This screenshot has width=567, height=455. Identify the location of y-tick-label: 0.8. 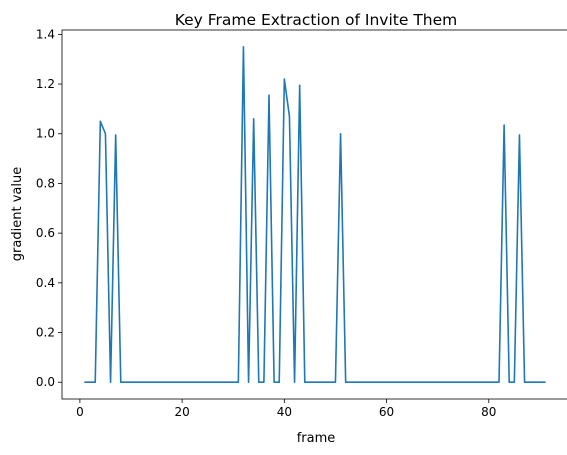
(45, 183).